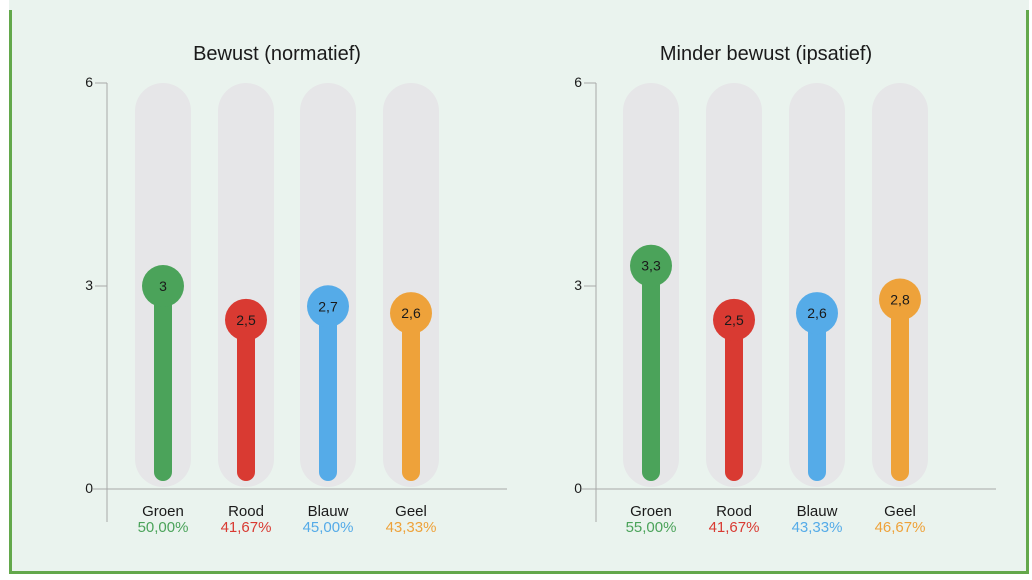 Image resolution: width=1032 pixels, height=580 pixels. I want to click on left-category-label-blauw: Blauw, so click(328, 511).